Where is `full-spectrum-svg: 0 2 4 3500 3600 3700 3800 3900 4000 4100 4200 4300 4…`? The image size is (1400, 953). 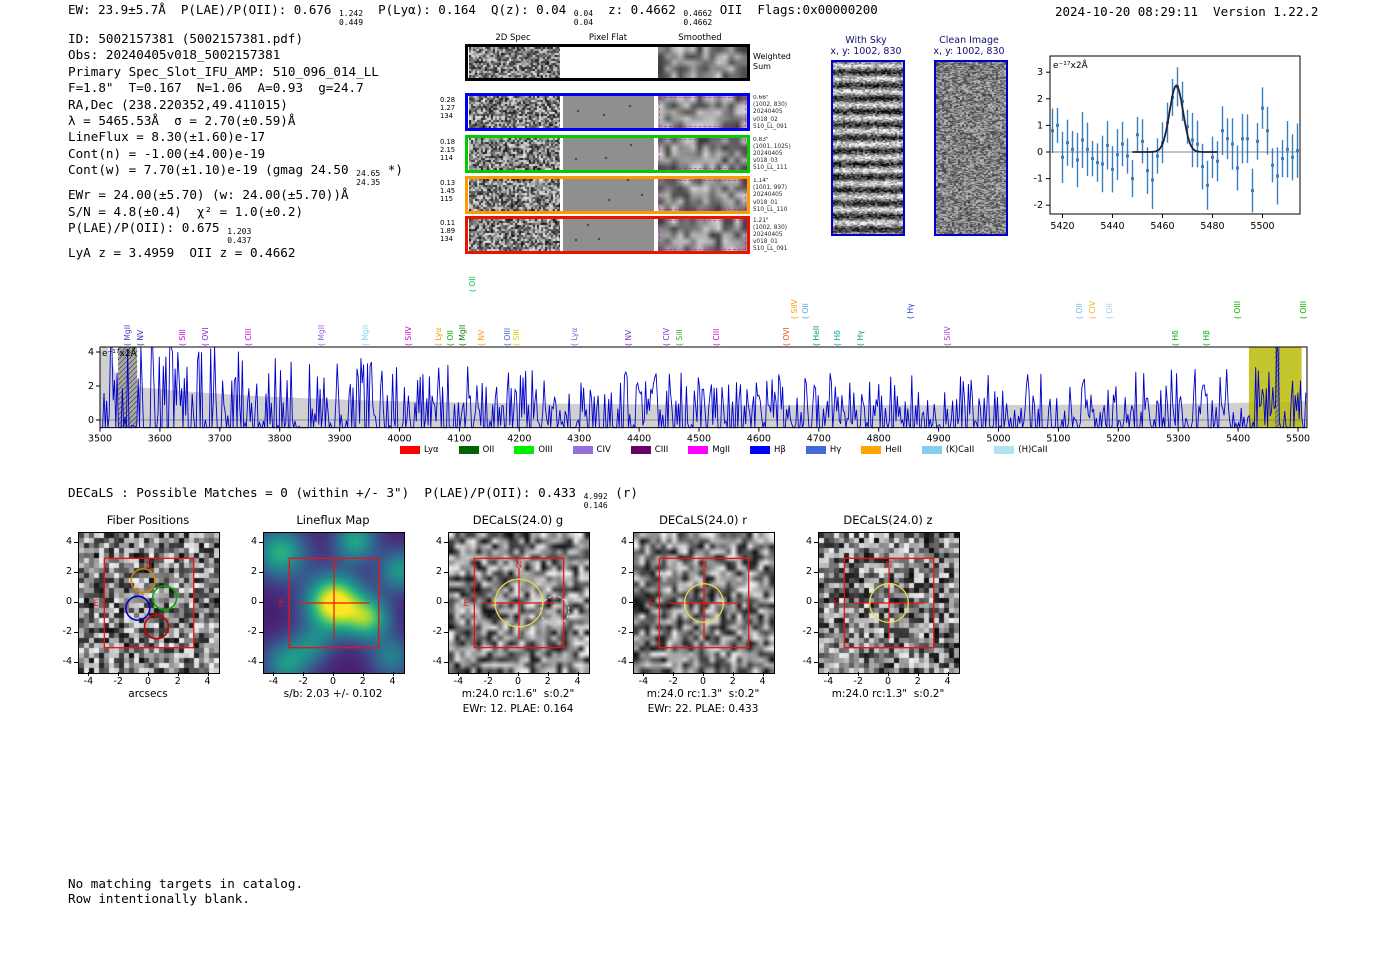
full-spectrum-svg: 0 2 4 3500 3600 3700 3800 3900 4000 4100 4200 4300 4… is located at coordinates (699, 395).